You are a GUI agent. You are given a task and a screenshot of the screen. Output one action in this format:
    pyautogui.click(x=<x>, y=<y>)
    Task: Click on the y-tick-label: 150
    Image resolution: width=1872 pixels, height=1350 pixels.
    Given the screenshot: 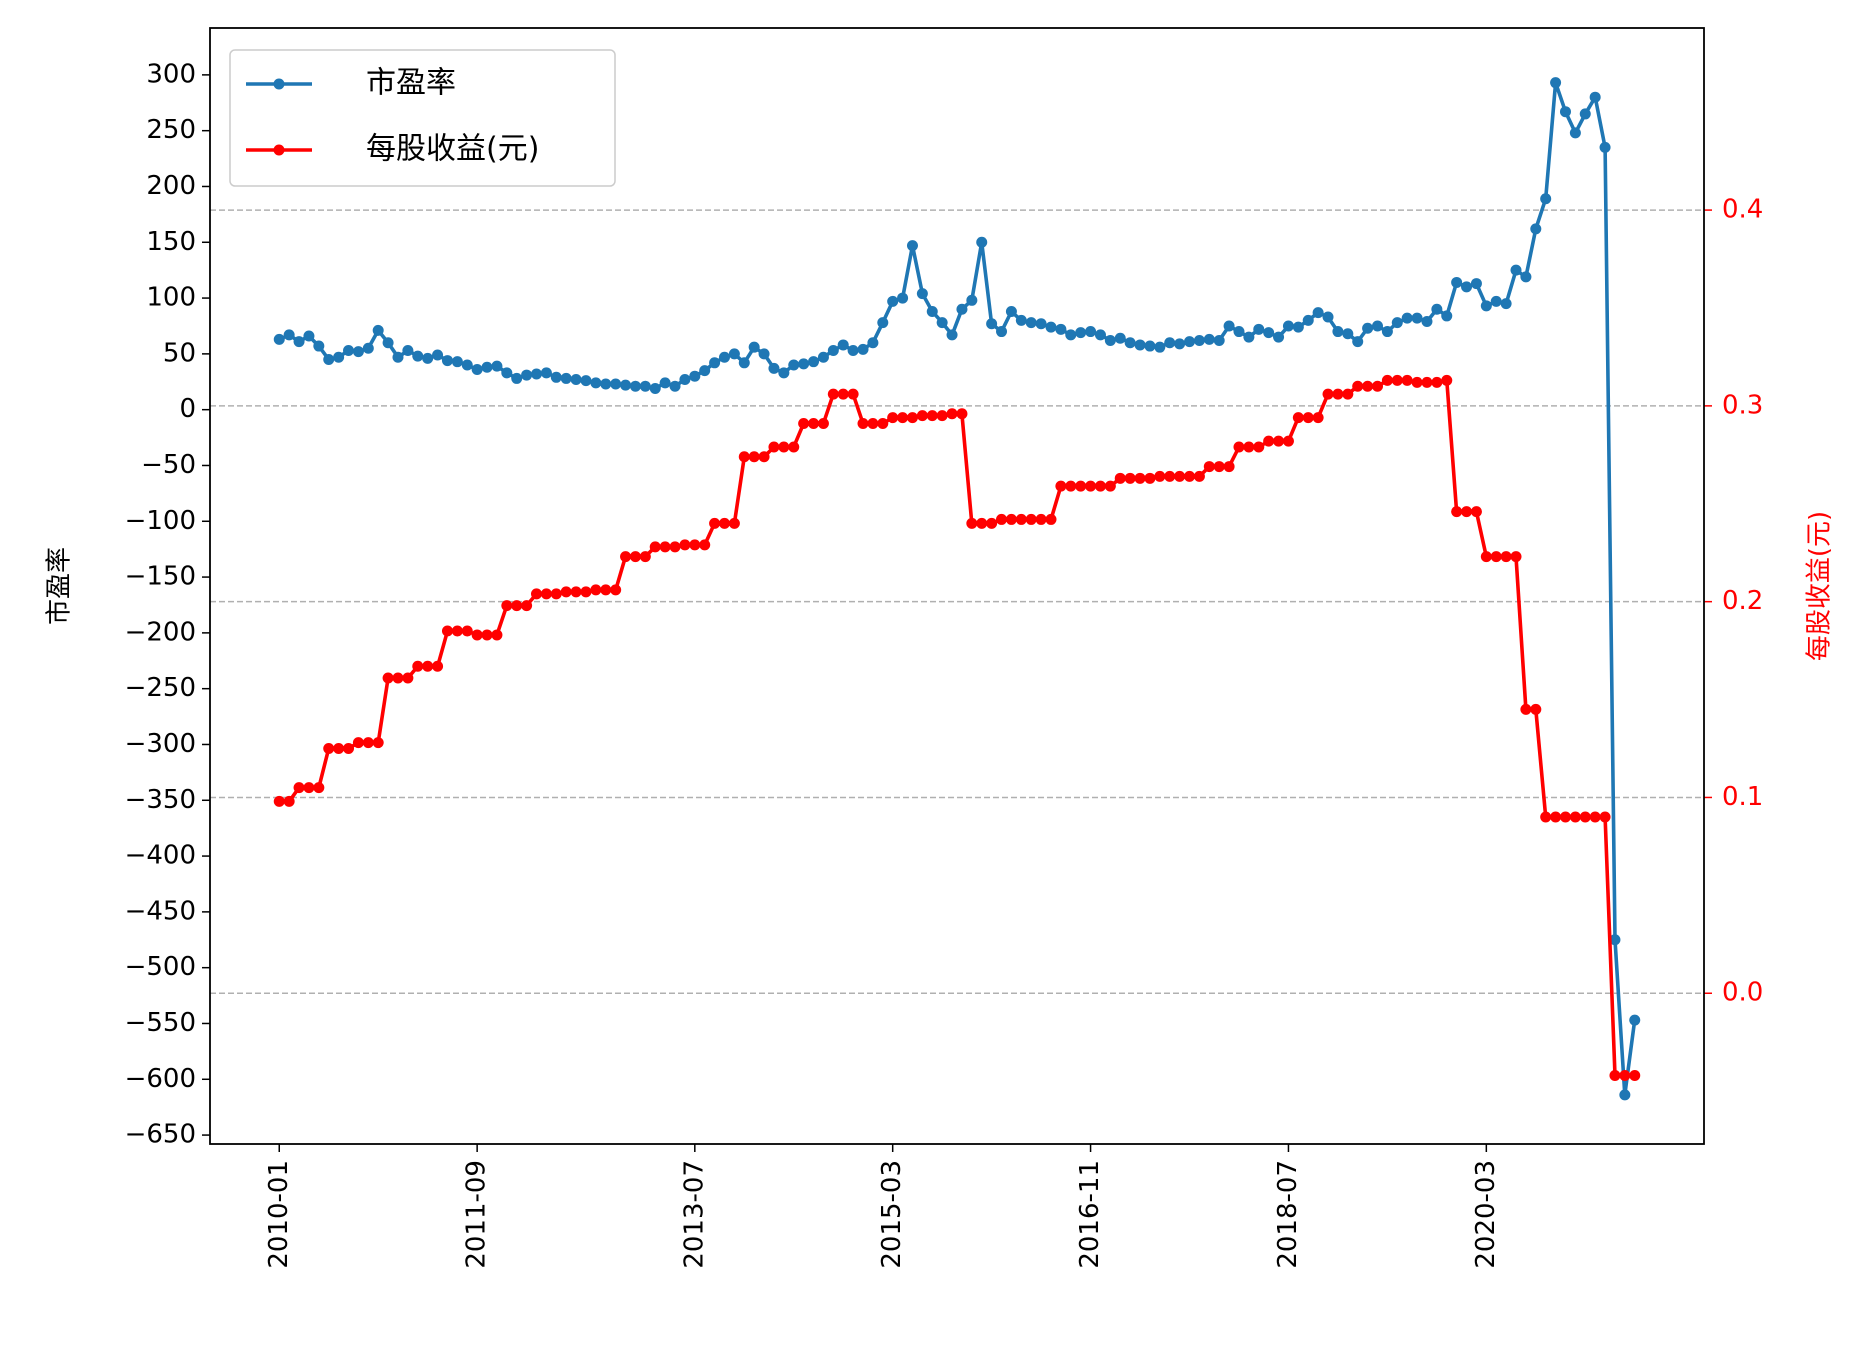 What is the action you would take?
    pyautogui.click(x=171, y=242)
    